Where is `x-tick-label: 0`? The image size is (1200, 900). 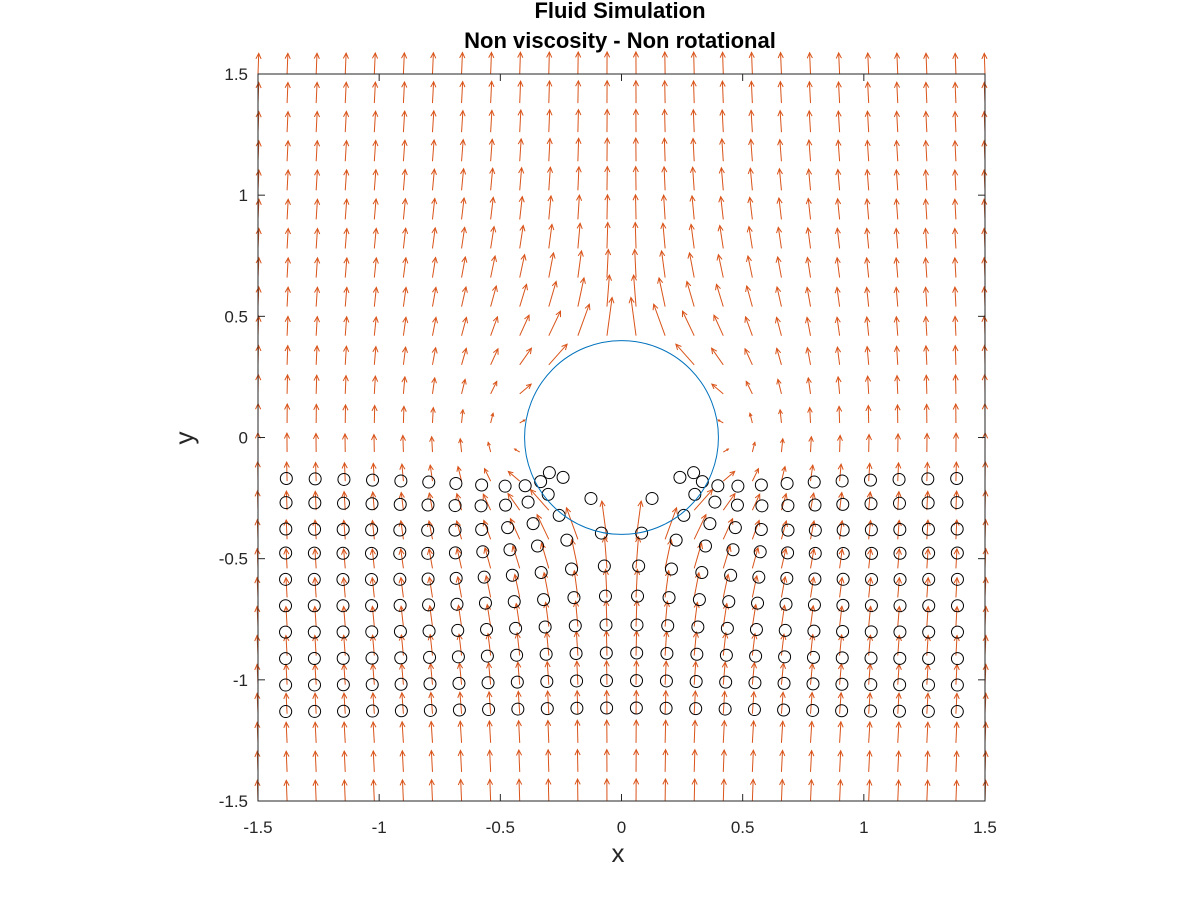
x-tick-label: 0 is located at coordinates (621, 827).